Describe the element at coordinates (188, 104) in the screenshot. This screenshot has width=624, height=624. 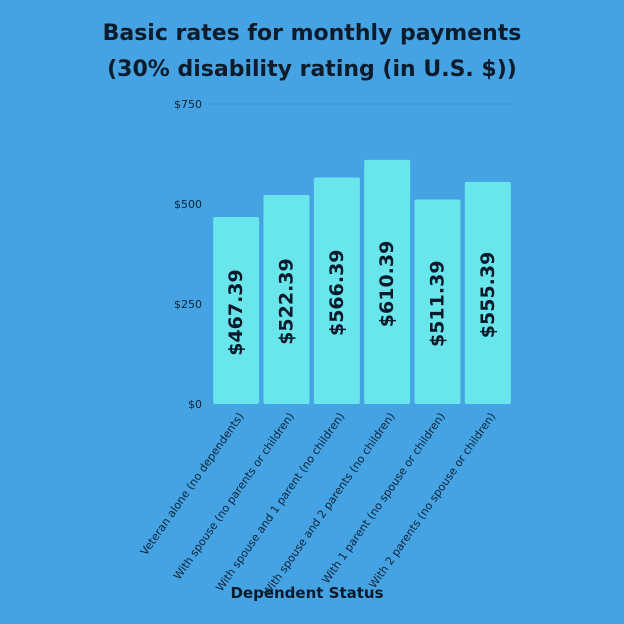
I see `y-tick-label: $750` at that location.